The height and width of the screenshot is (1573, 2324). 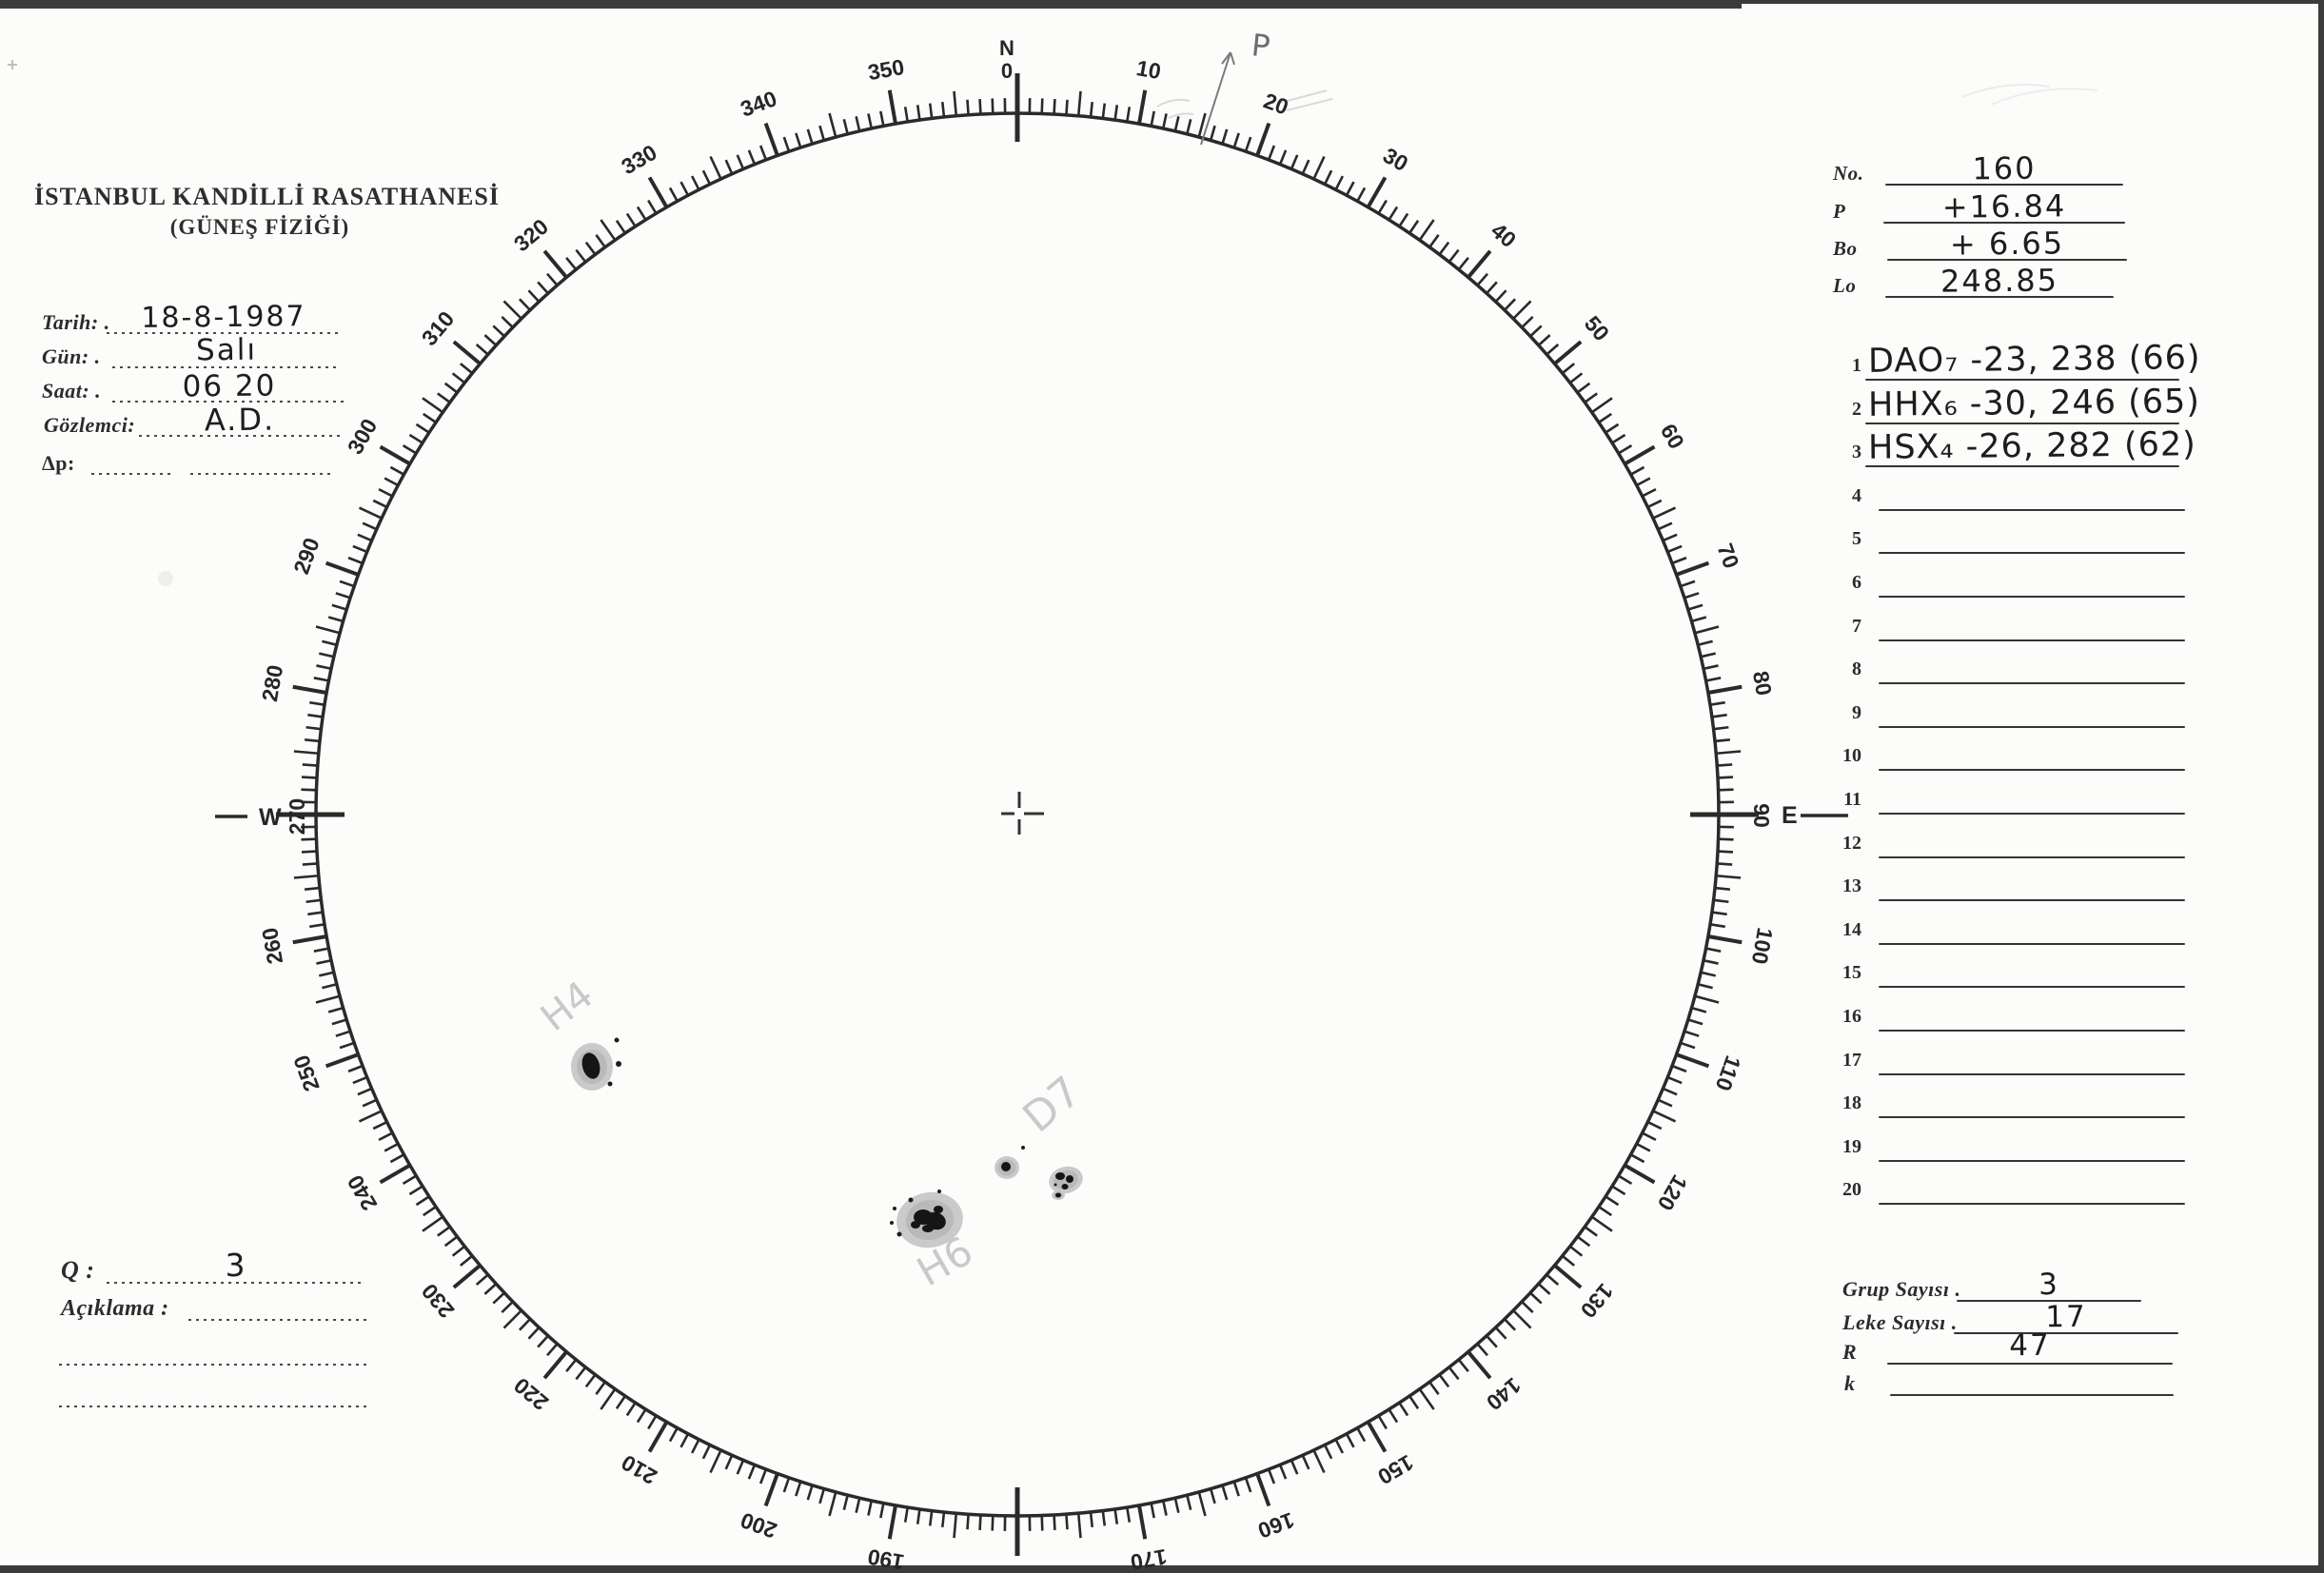 What do you see at coordinates (1727, 556) in the screenshot?
I see `dial-degree-label: 70` at bounding box center [1727, 556].